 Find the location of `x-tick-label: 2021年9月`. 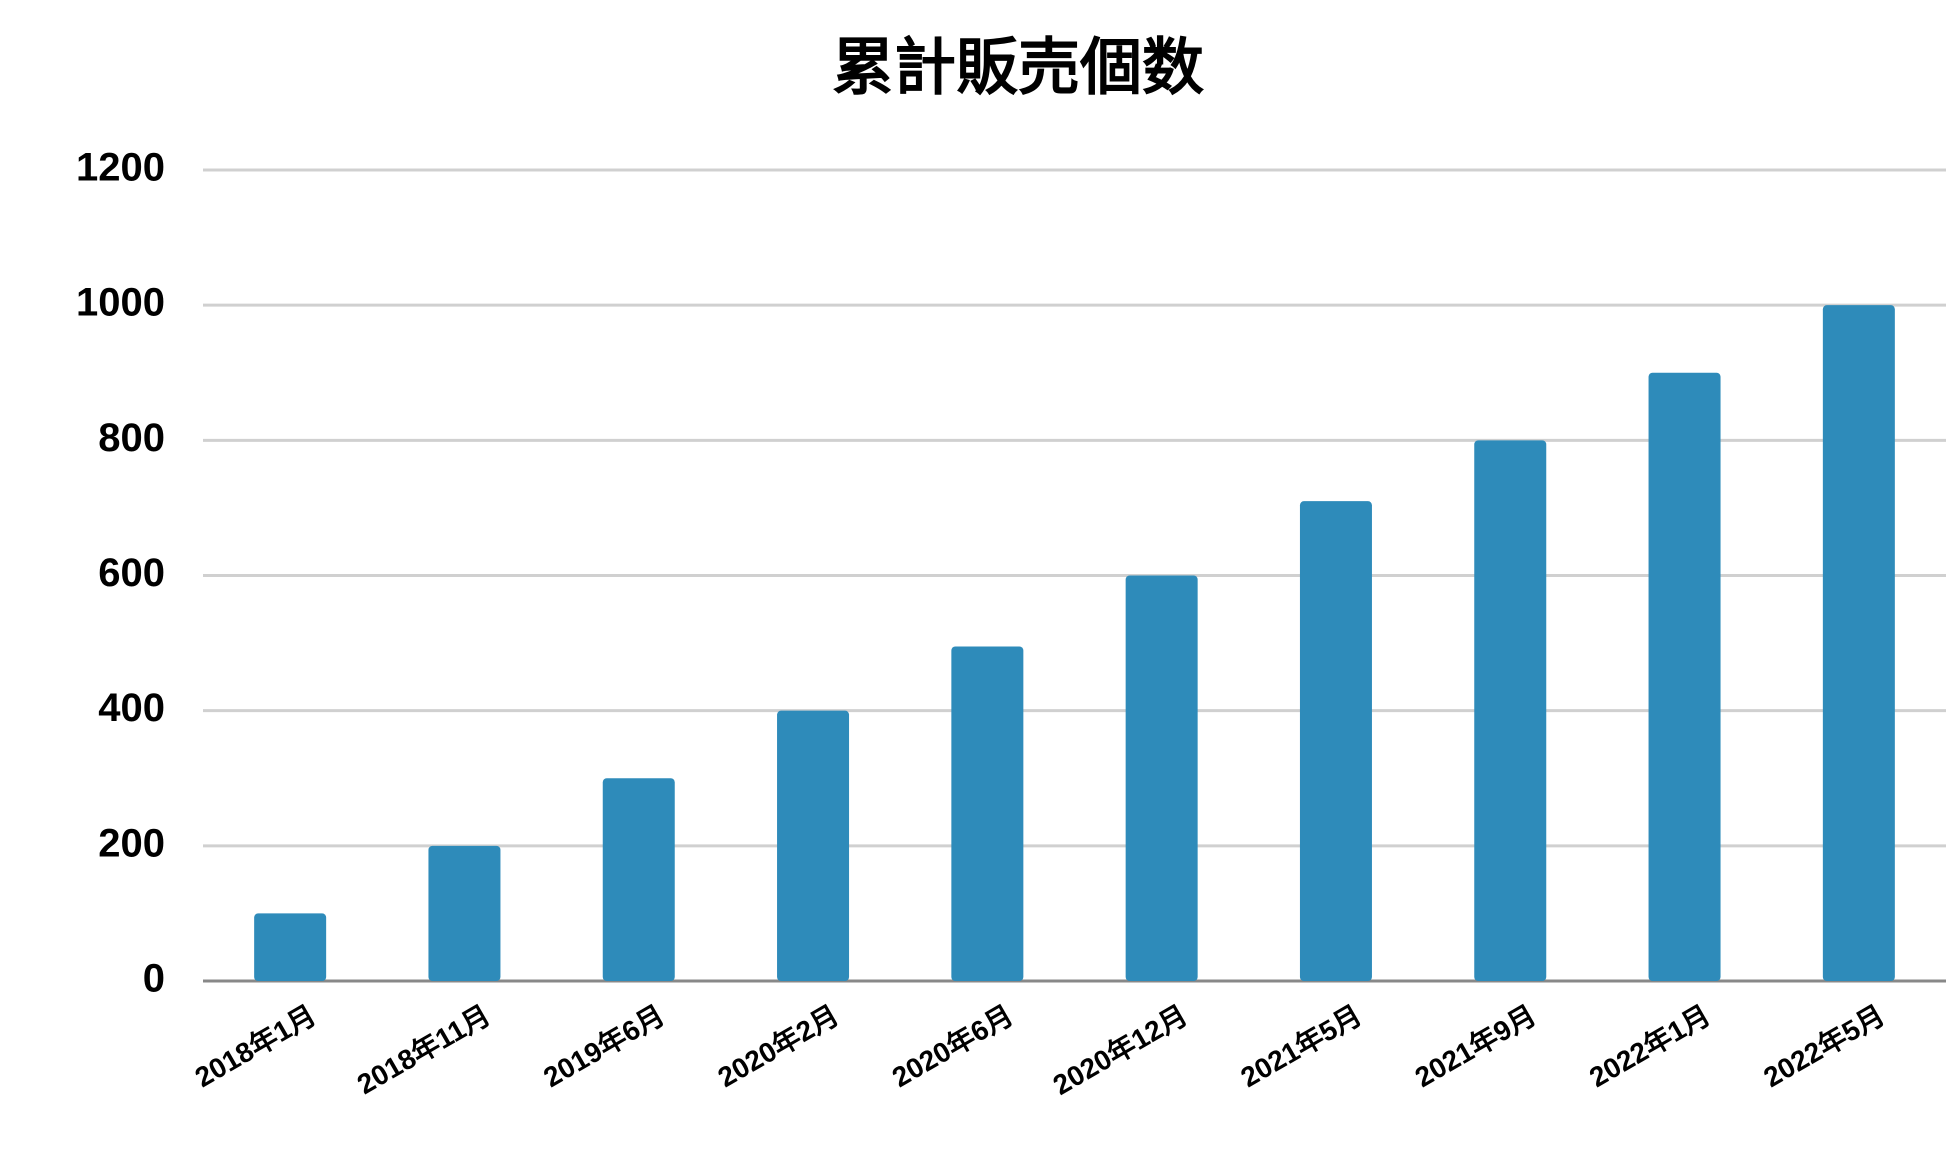

x-tick-label: 2021年9月 is located at coordinates (1475, 1045).